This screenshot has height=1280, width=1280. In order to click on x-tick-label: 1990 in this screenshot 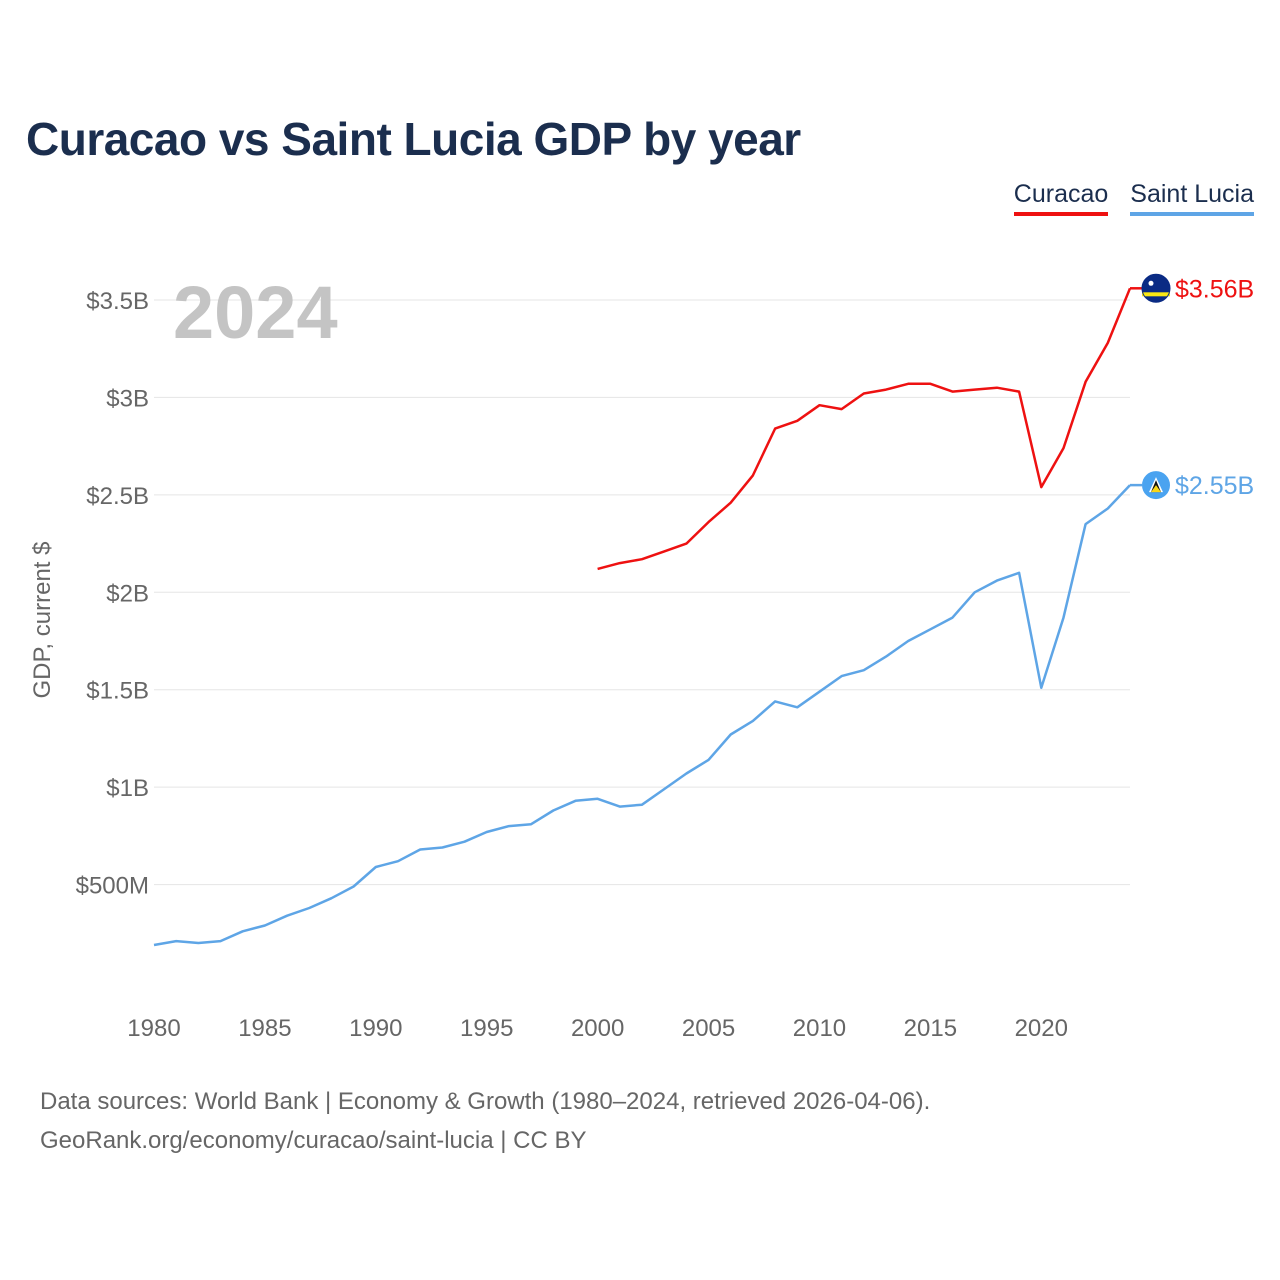, I will do `click(375, 1028)`.